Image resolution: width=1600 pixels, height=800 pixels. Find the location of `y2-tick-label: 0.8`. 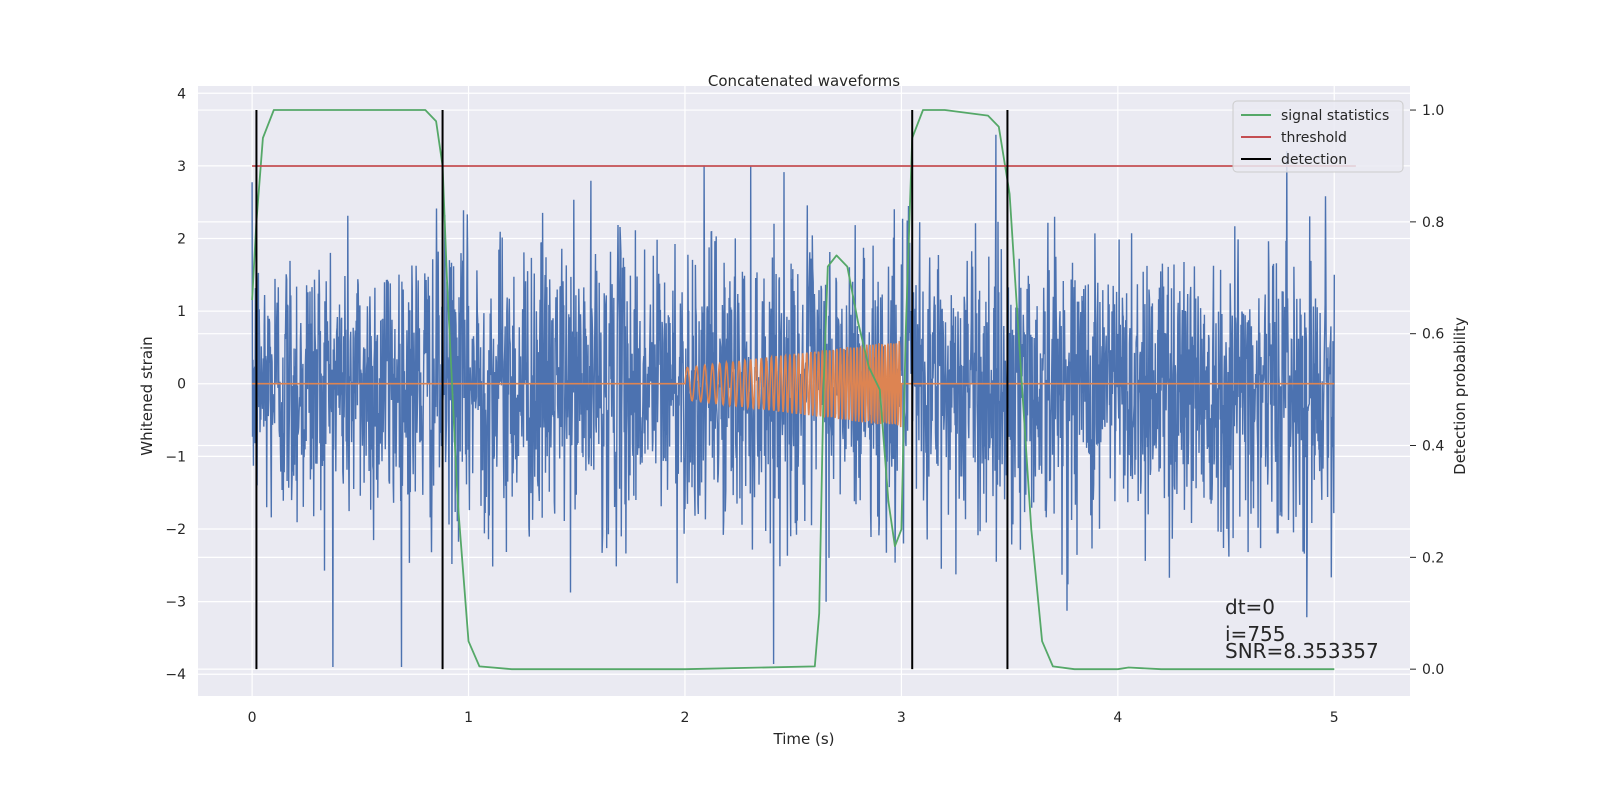

y2-tick-label: 0.8 is located at coordinates (1433, 223).